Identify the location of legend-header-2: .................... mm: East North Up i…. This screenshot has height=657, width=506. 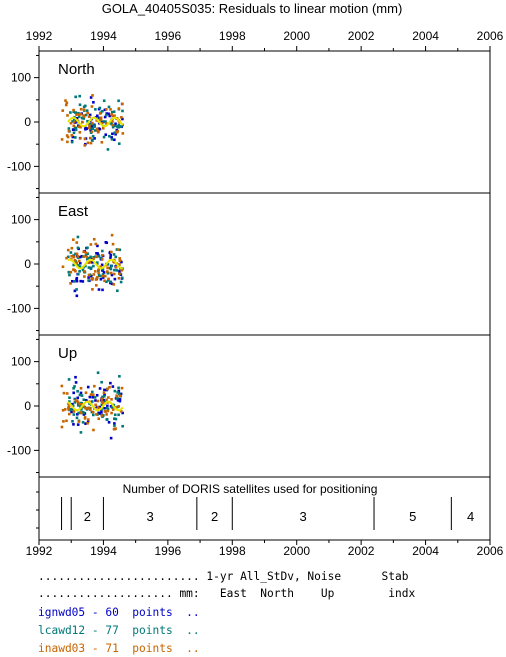
(227, 593).